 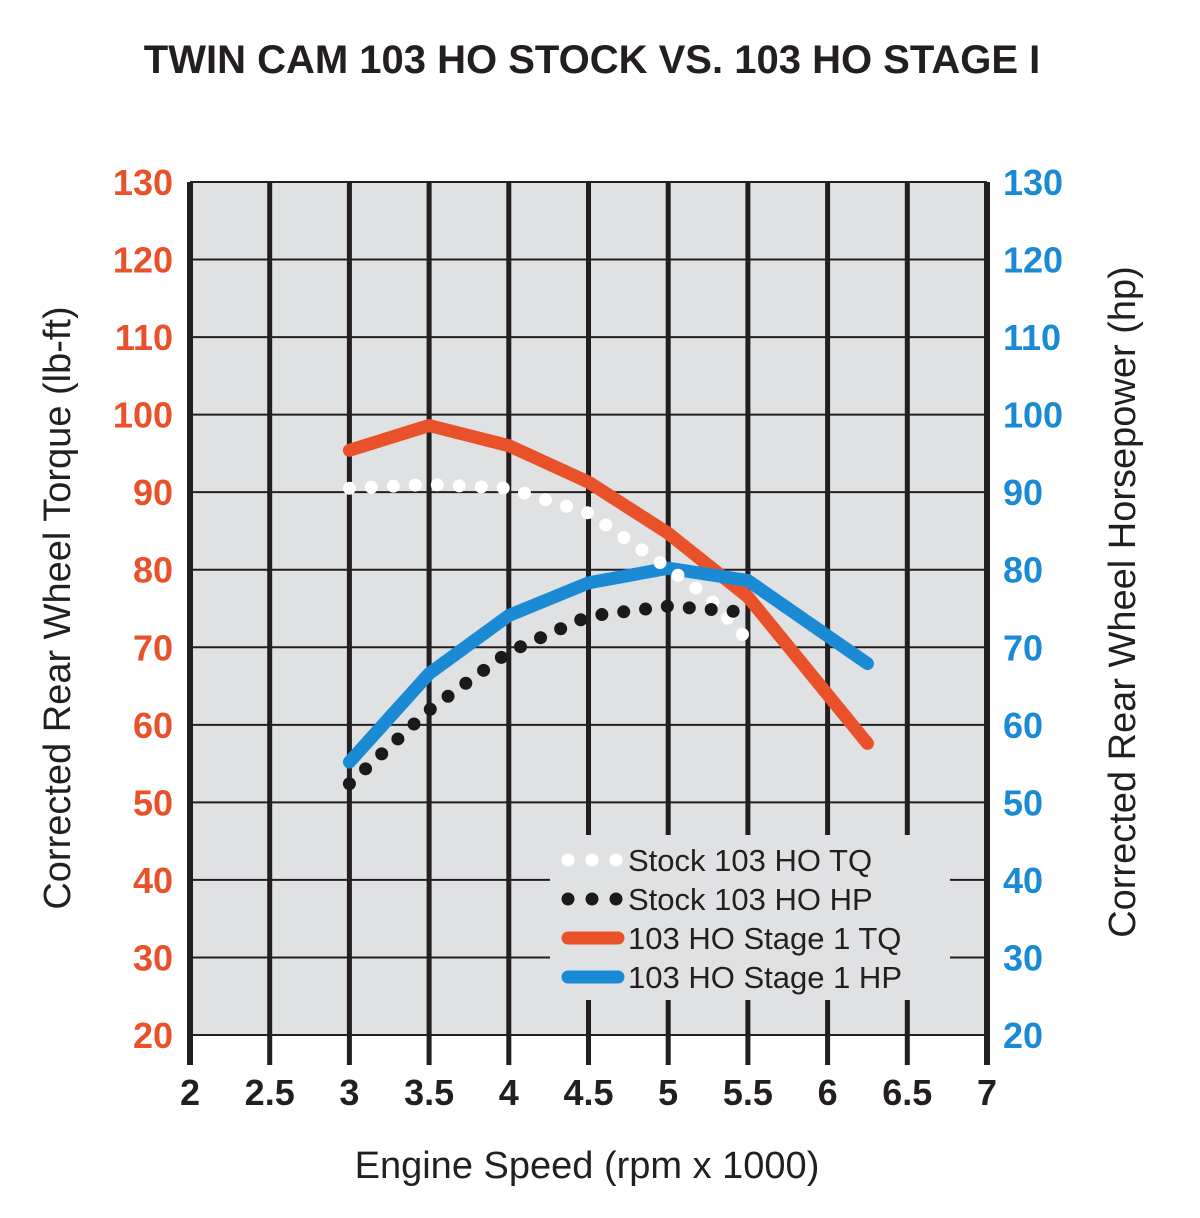 I want to click on y-left-tick-label: 110, so click(x=144, y=337).